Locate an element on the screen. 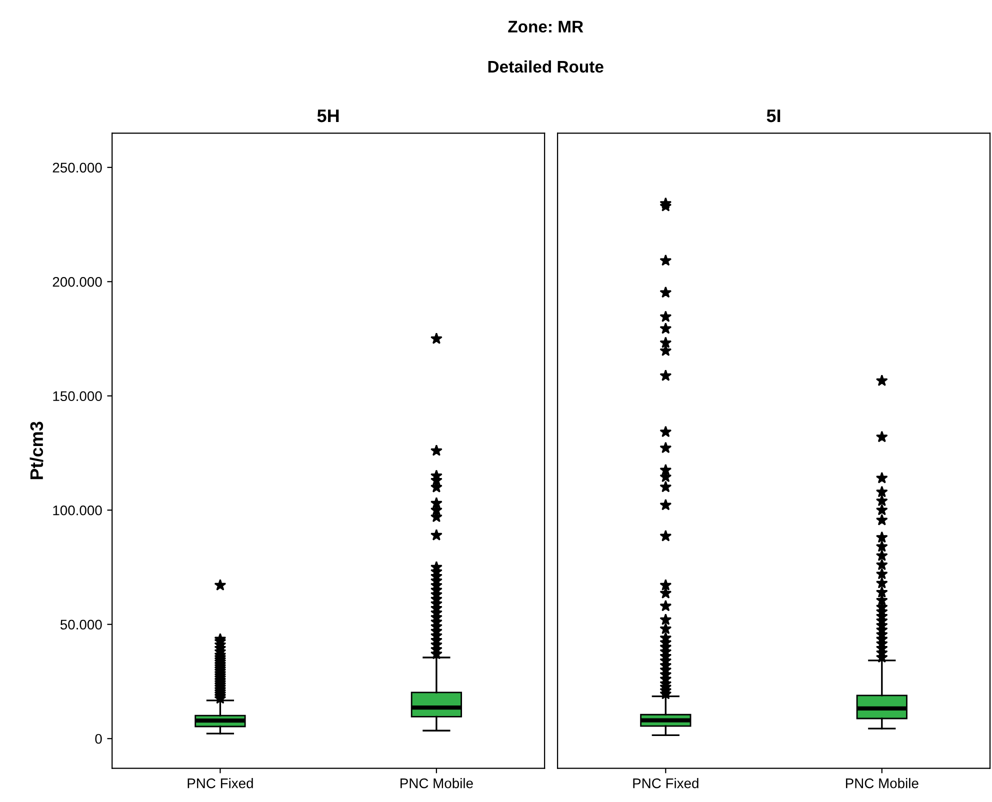 This screenshot has width=992, height=802. chart-title: 5I is located at coordinates (773, 116).